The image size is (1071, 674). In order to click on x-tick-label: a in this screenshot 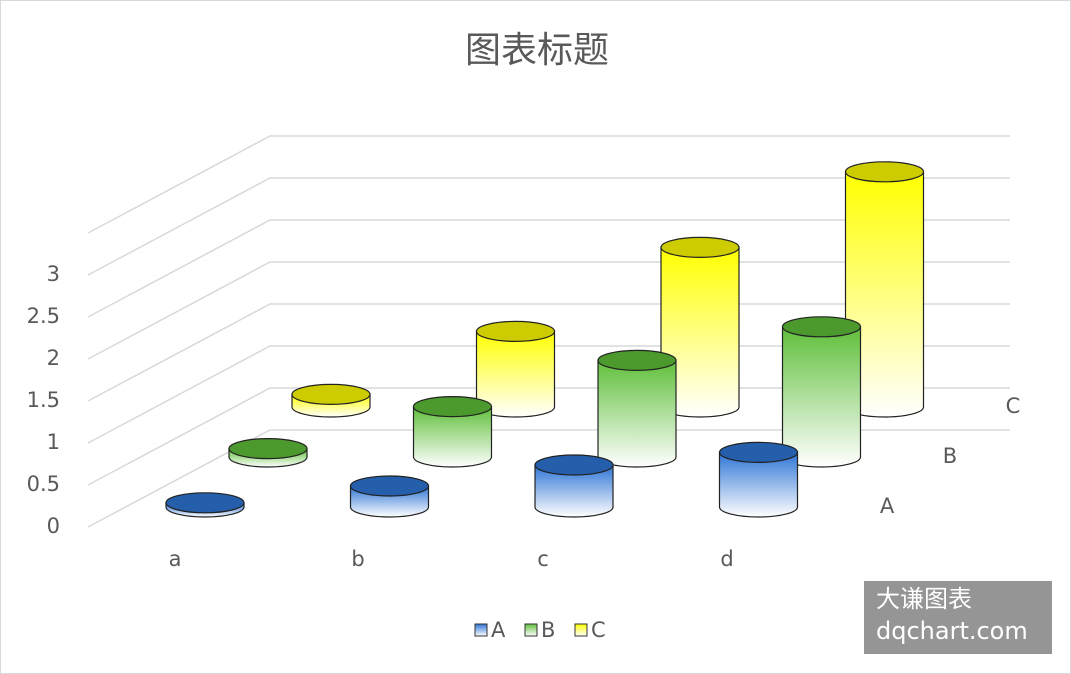, I will do `click(175, 559)`.